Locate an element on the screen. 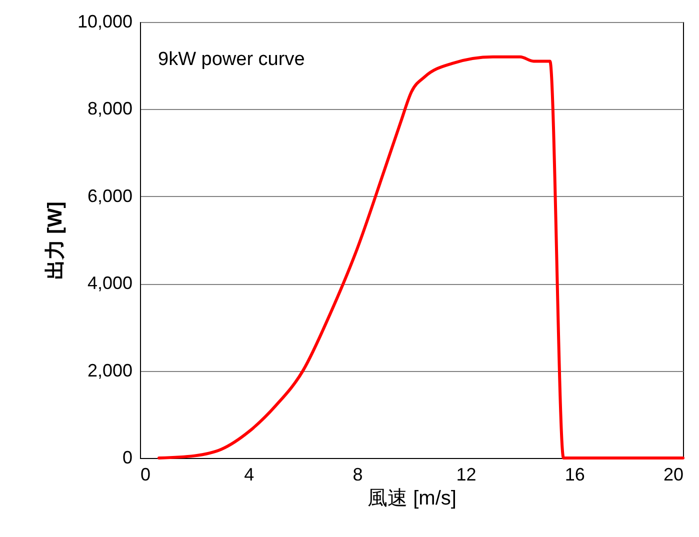 The image size is (699, 537). x-tick-label: 16 is located at coordinates (574, 474).